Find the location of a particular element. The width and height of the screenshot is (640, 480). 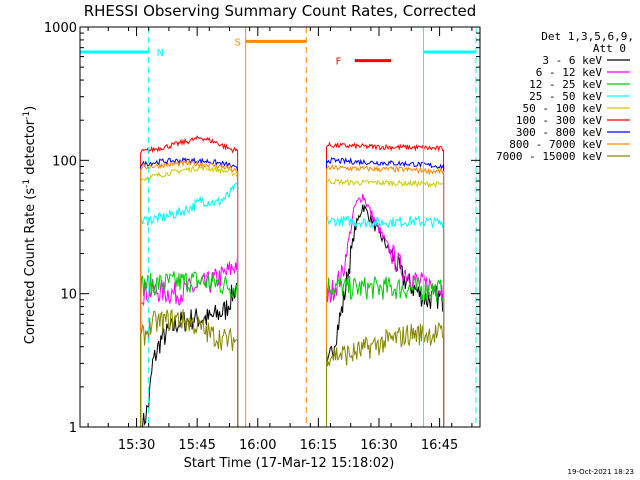

y-tick-label: 100 is located at coordinates (64, 161).